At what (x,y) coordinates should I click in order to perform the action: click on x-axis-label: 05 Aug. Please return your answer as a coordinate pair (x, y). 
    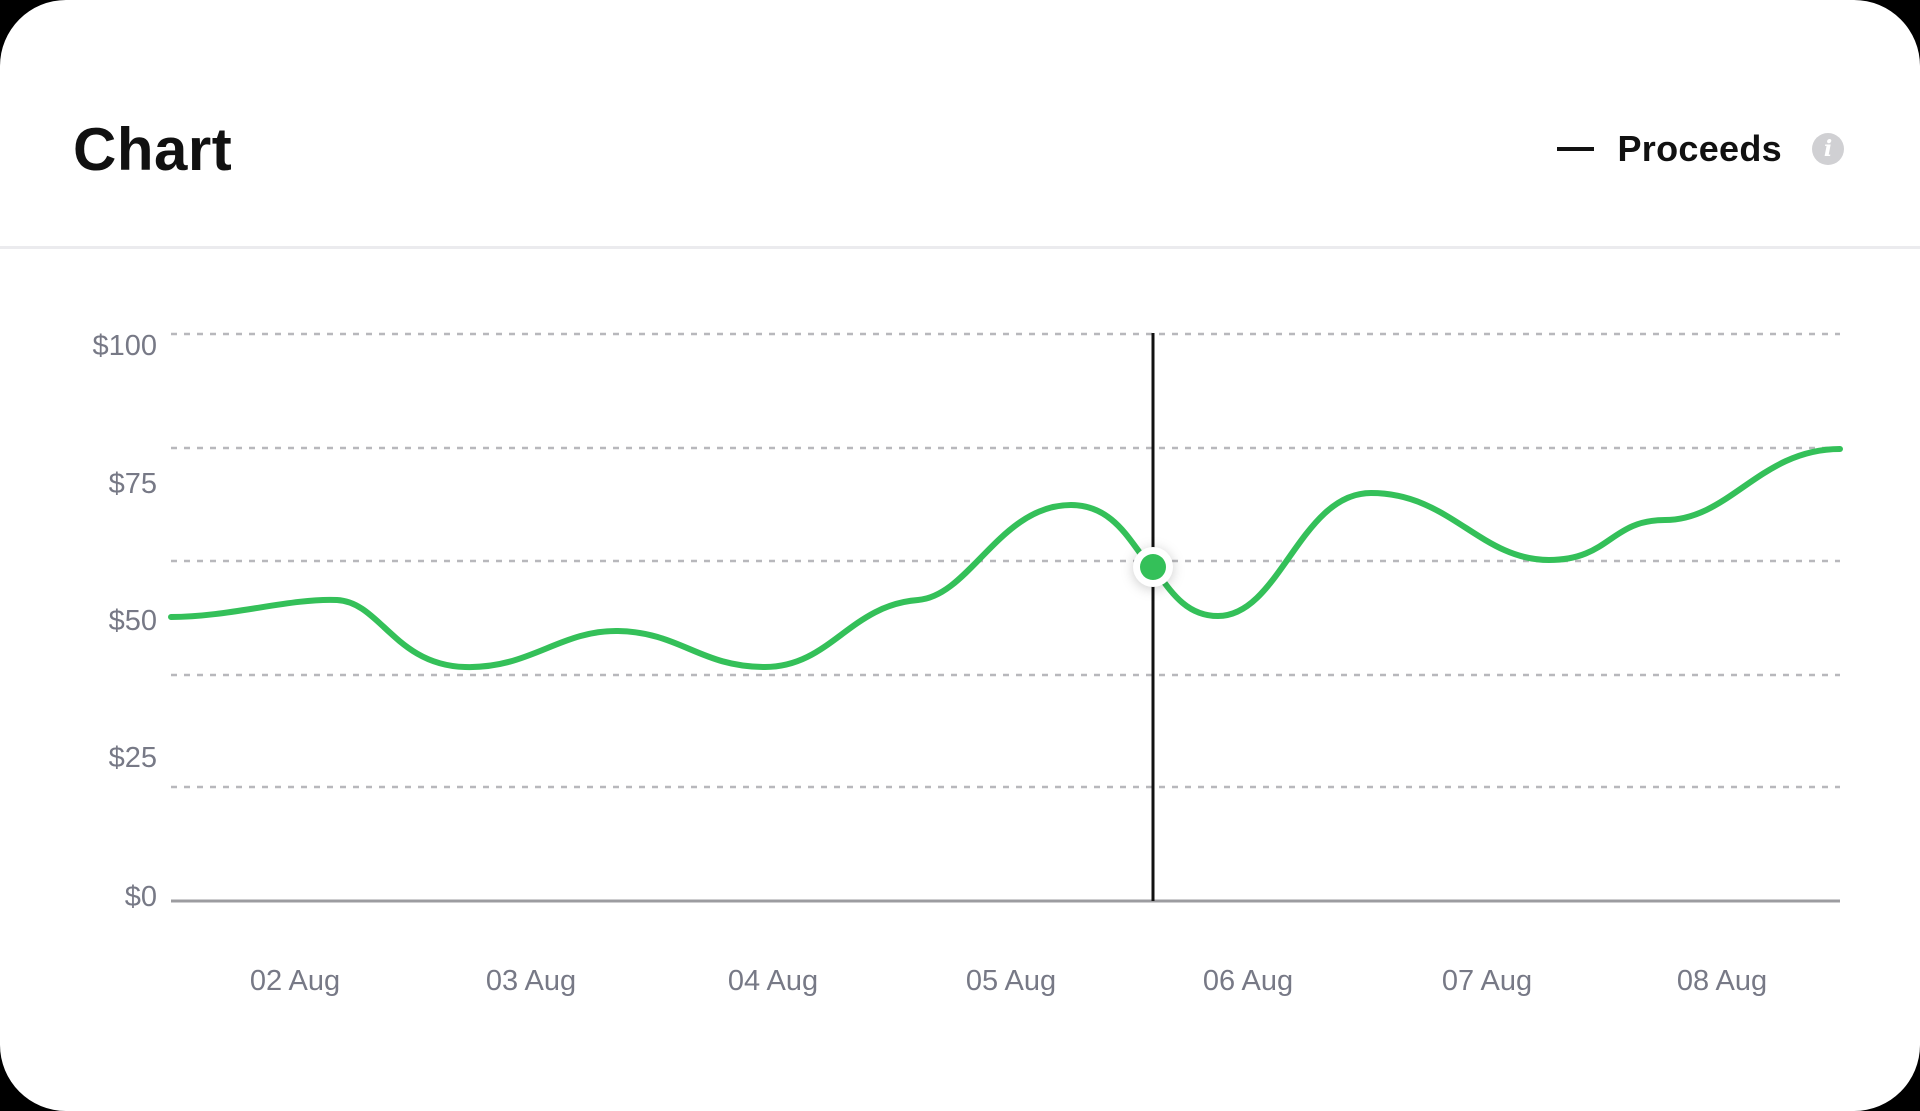
    Looking at the image, I should click on (1011, 981).